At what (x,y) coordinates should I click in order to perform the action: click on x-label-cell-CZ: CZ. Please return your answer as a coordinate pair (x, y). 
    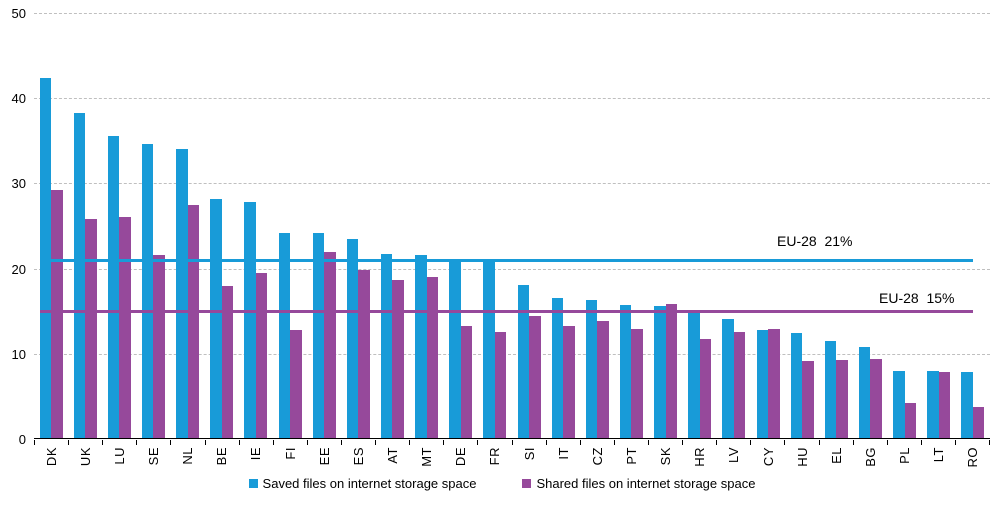
    Looking at the image, I should click on (597, 463).